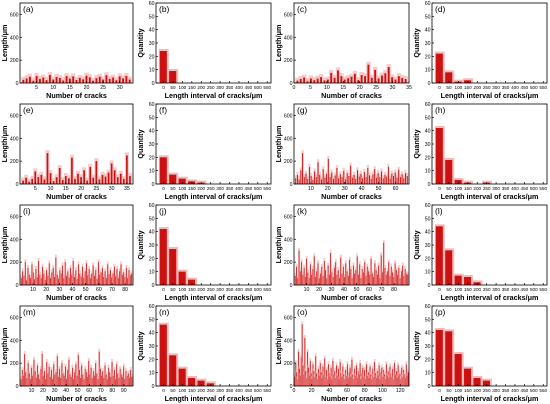 This screenshot has width=550, height=404. I want to click on x-tick-label: 15, so click(66, 189).